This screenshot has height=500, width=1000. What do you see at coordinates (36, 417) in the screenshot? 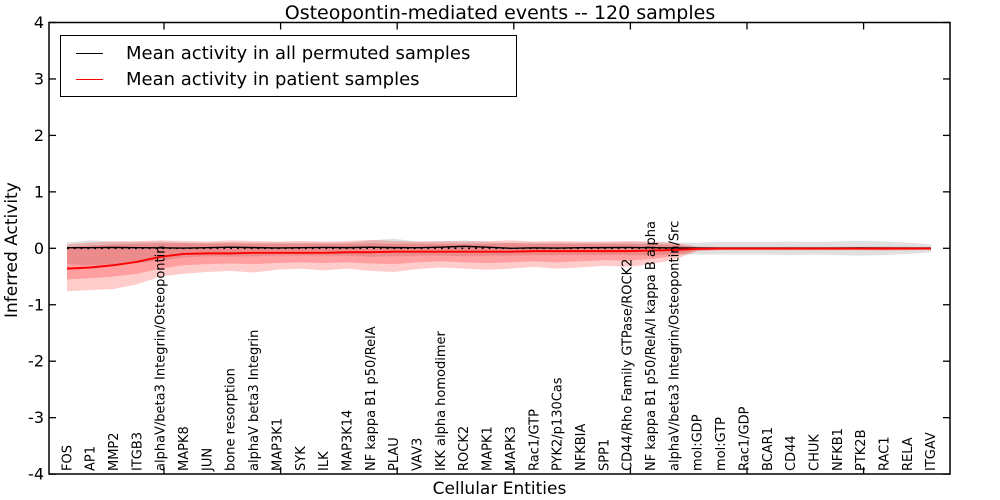
I see `y-tick-label: -3` at bounding box center [36, 417].